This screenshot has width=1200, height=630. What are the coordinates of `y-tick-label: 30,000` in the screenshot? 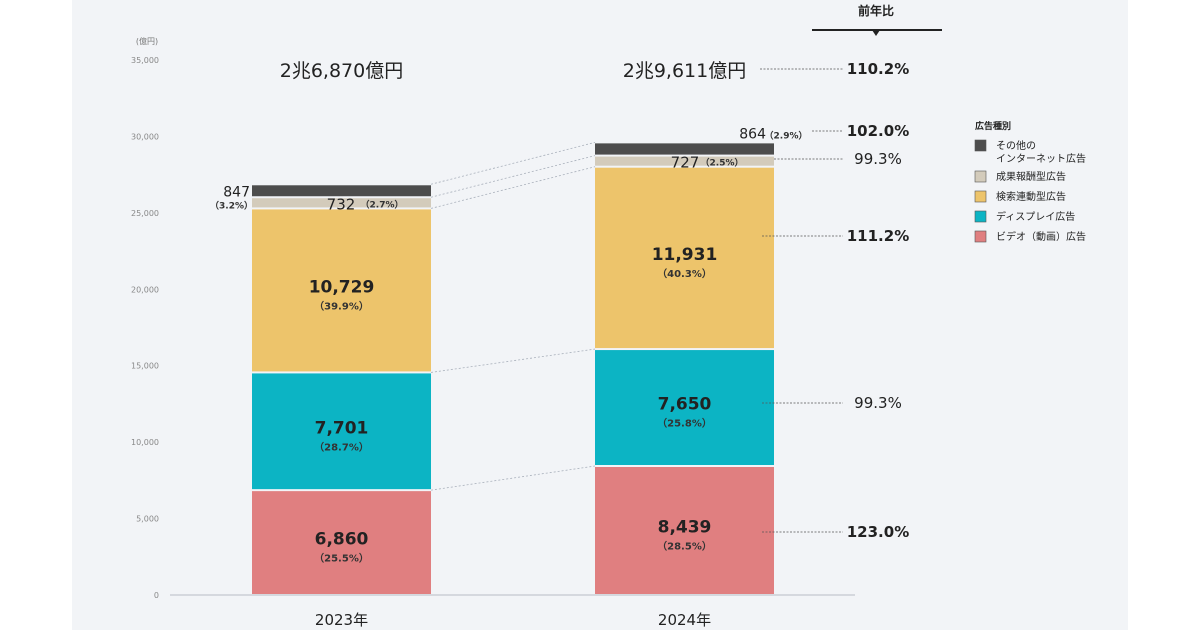 It's located at (145, 136).